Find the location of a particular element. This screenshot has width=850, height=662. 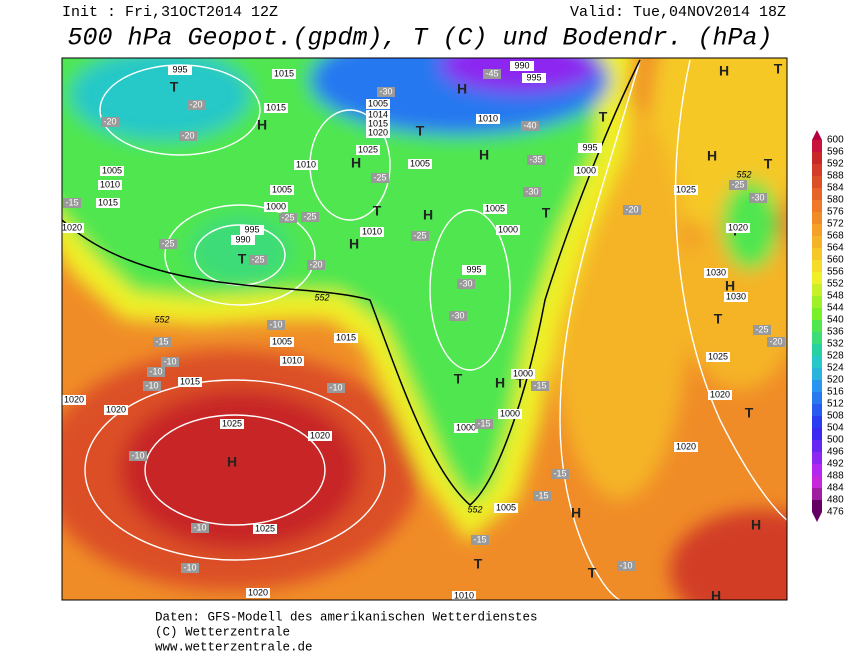

colorbar-label: 556 is located at coordinates (835, 272).